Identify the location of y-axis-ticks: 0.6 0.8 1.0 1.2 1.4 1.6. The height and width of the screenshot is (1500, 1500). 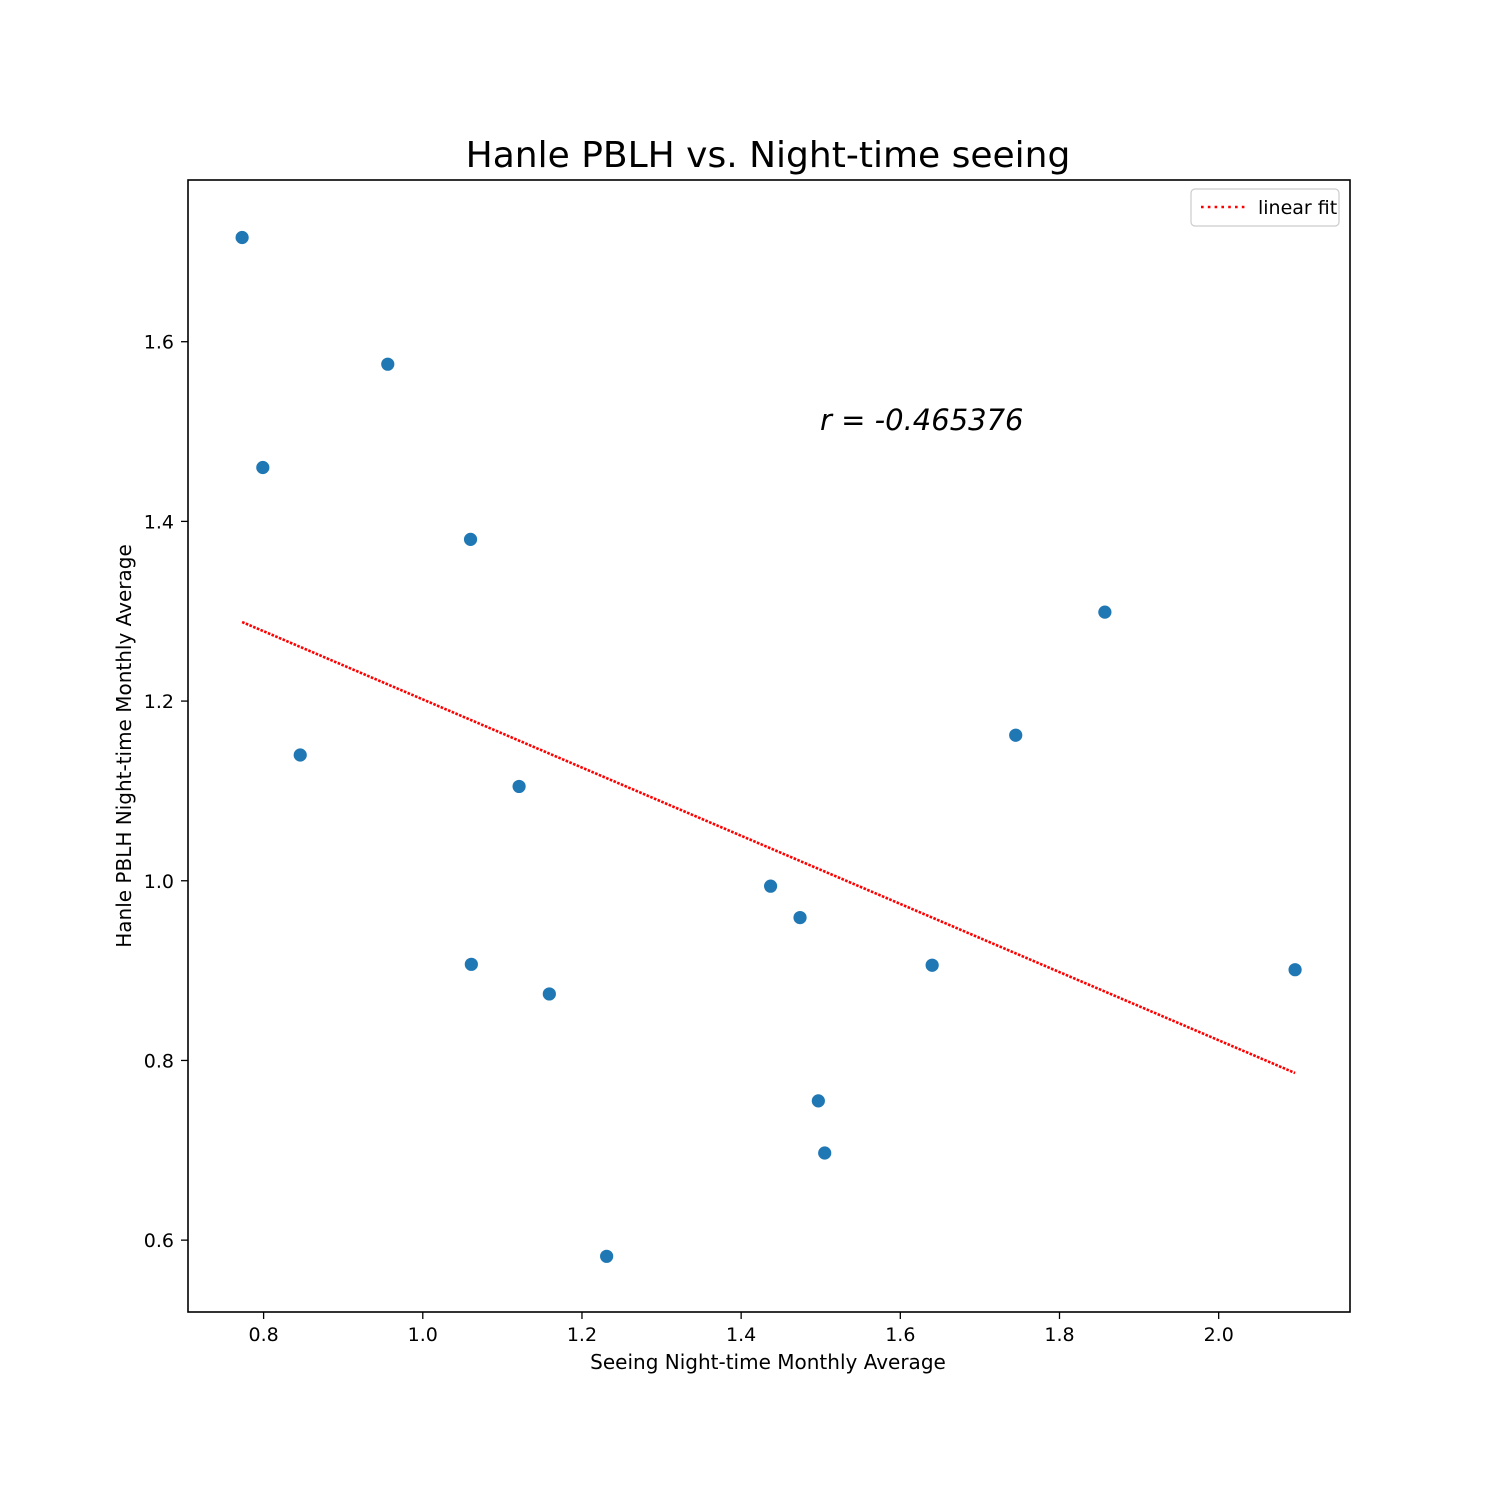
(166, 792).